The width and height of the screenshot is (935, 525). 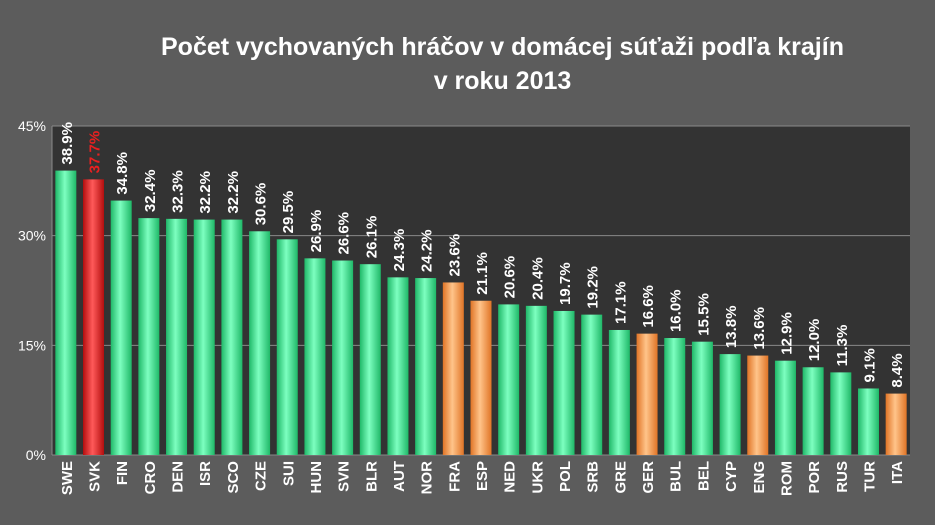 I want to click on bar-bul, so click(x=675, y=396).